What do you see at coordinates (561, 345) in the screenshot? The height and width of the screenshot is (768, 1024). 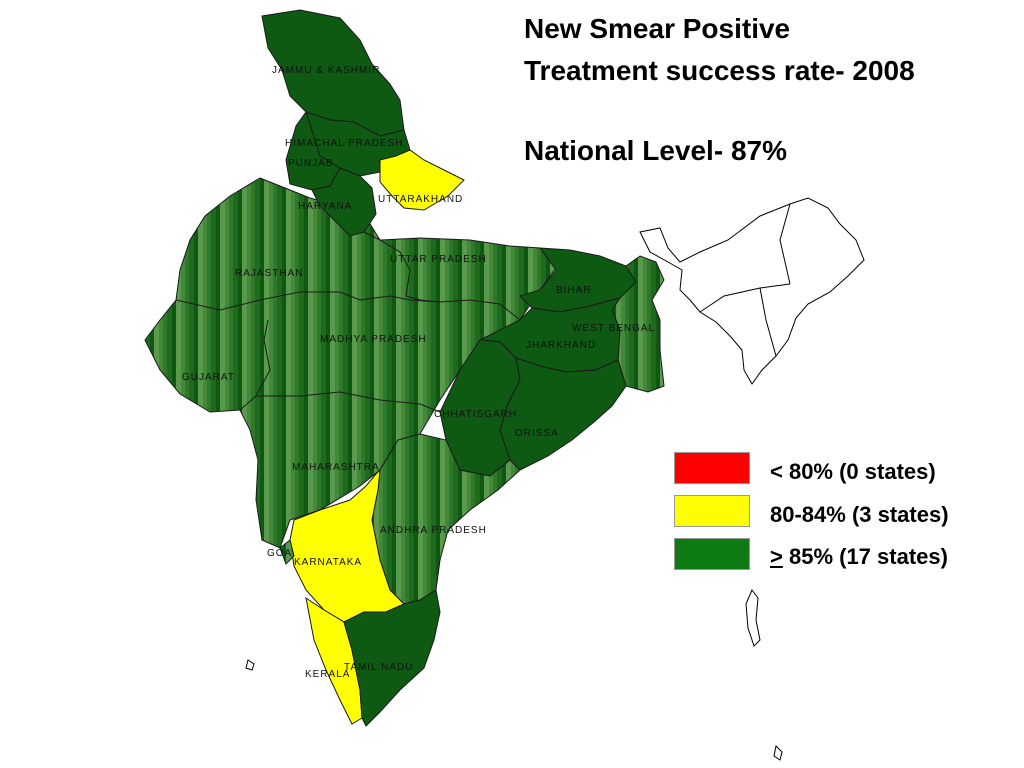 I see `label-jharkhand: JHARKHAND` at bounding box center [561, 345].